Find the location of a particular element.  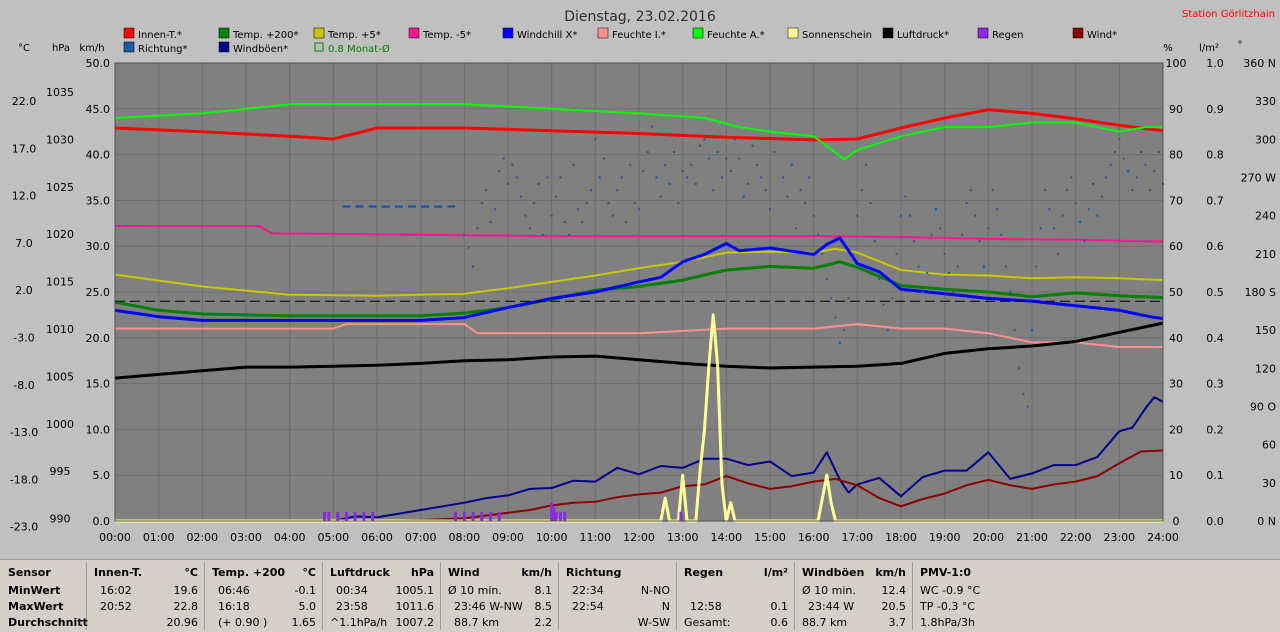

temp200-max-value: 5.0 is located at coordinates (307, 606).